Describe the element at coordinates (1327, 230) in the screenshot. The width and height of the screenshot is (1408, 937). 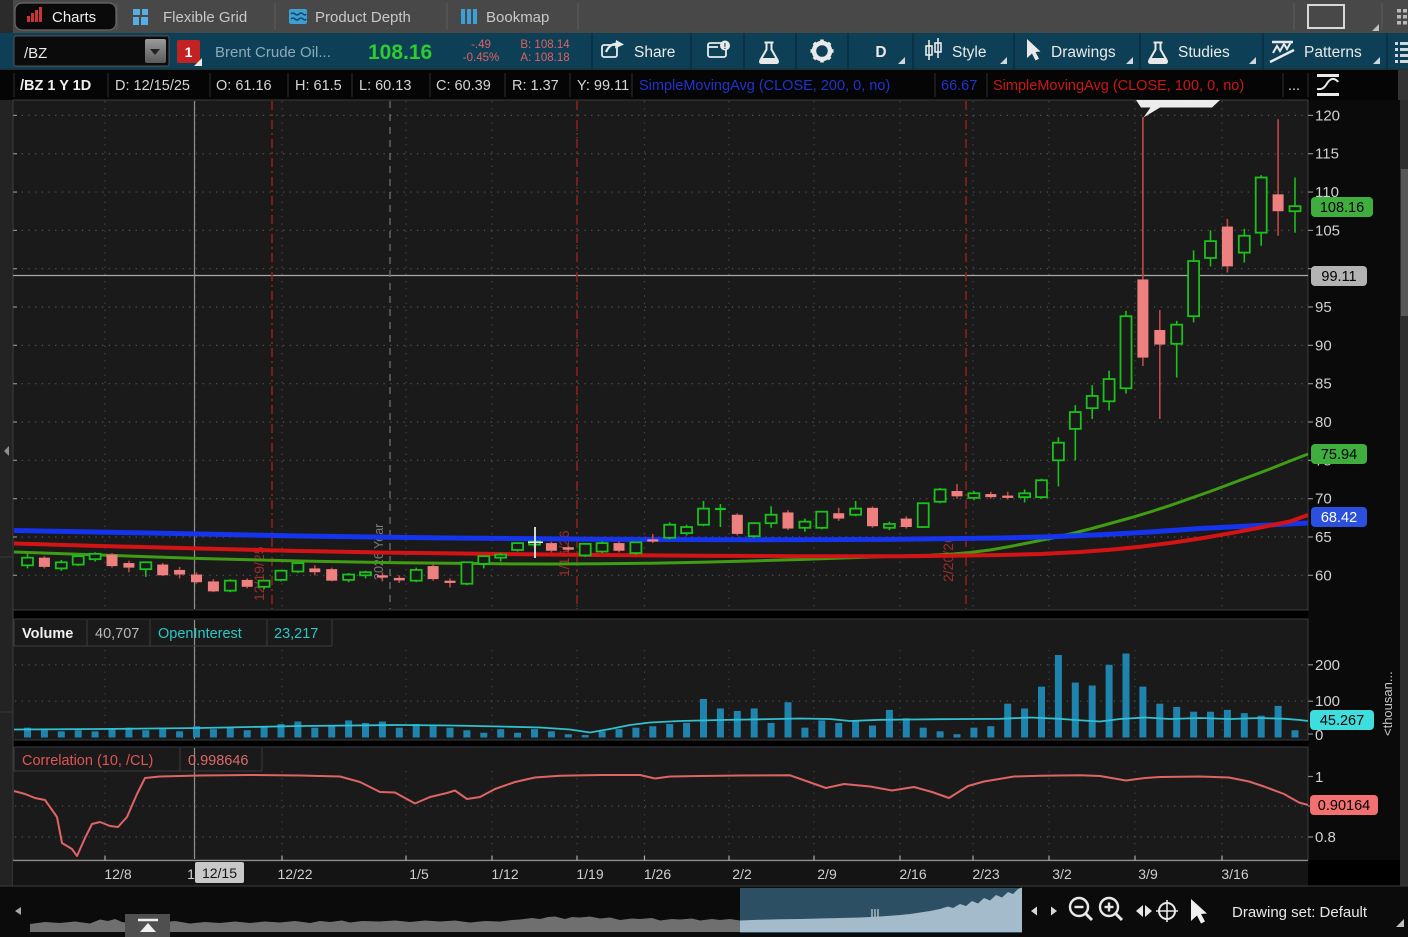
I see `svg-text: 105` at that location.